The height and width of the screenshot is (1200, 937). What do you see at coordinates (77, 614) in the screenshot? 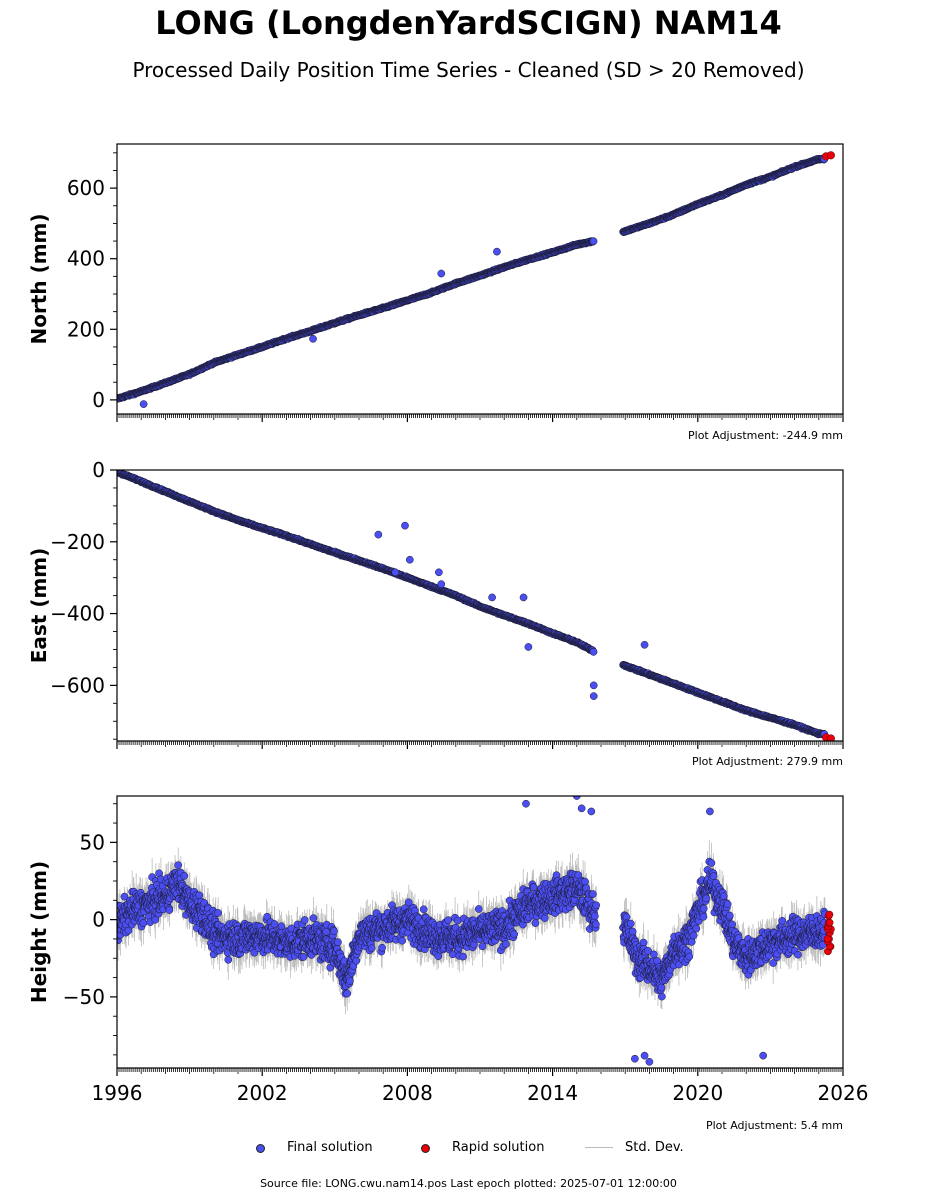
I see `y-tick-label: −400` at bounding box center [77, 614].